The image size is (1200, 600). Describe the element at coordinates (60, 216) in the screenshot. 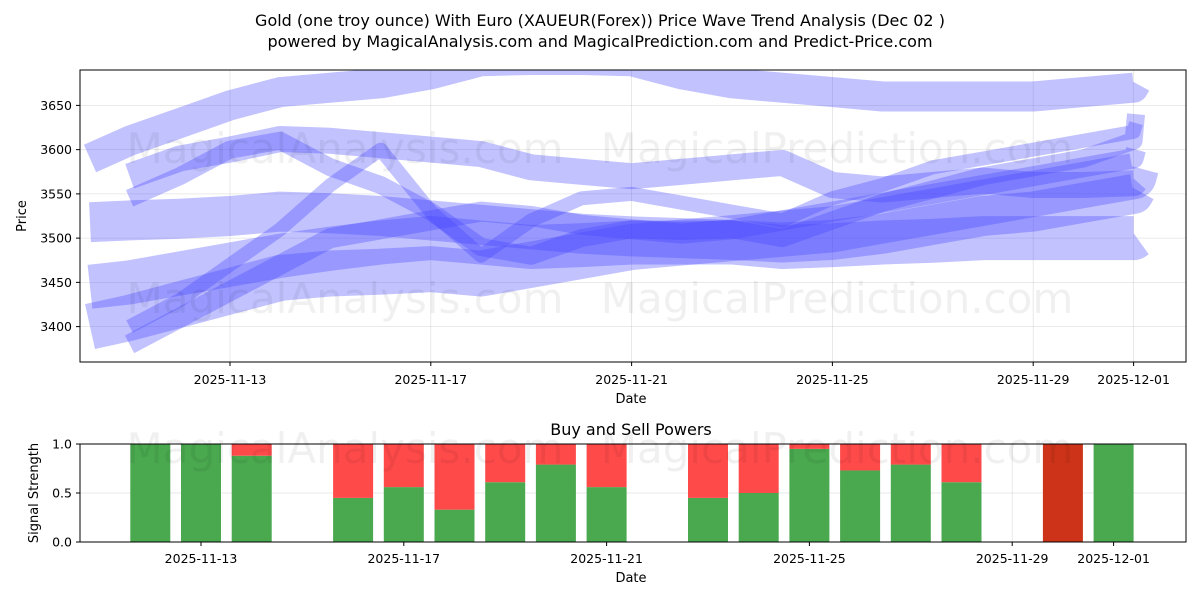

I see `price-y-ticks: 3400 3450 3500 3550 3600 3650` at that location.